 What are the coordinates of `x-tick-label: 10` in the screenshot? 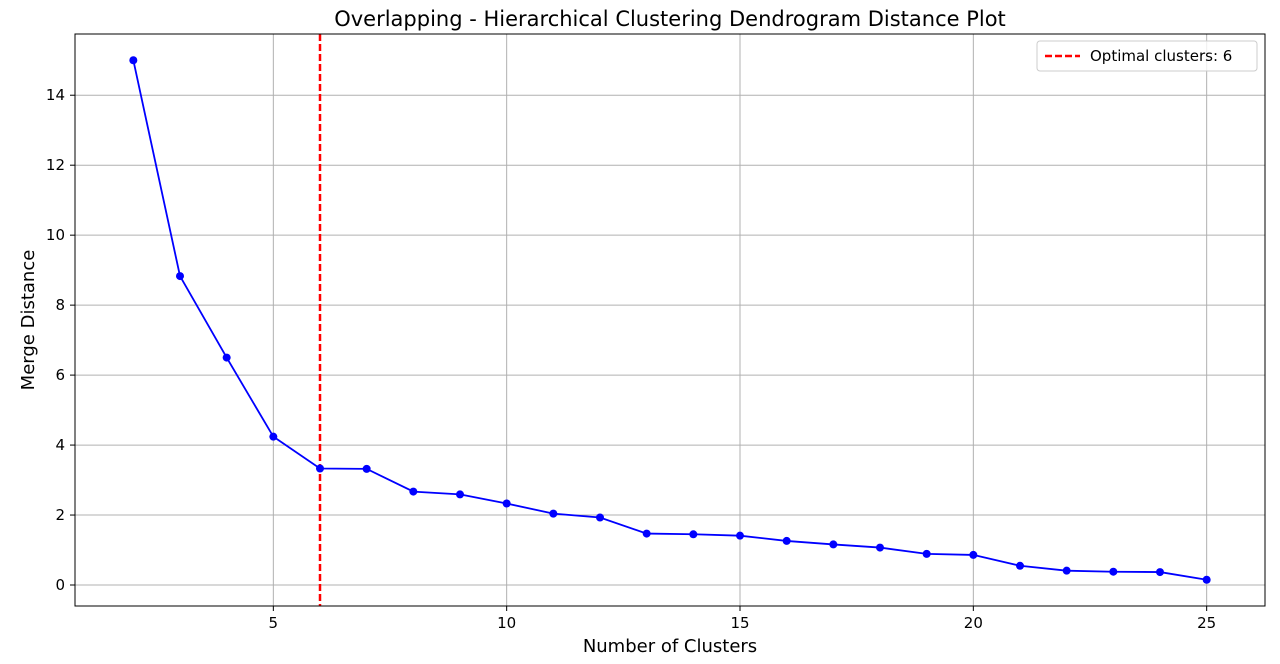 It's located at (506, 623).